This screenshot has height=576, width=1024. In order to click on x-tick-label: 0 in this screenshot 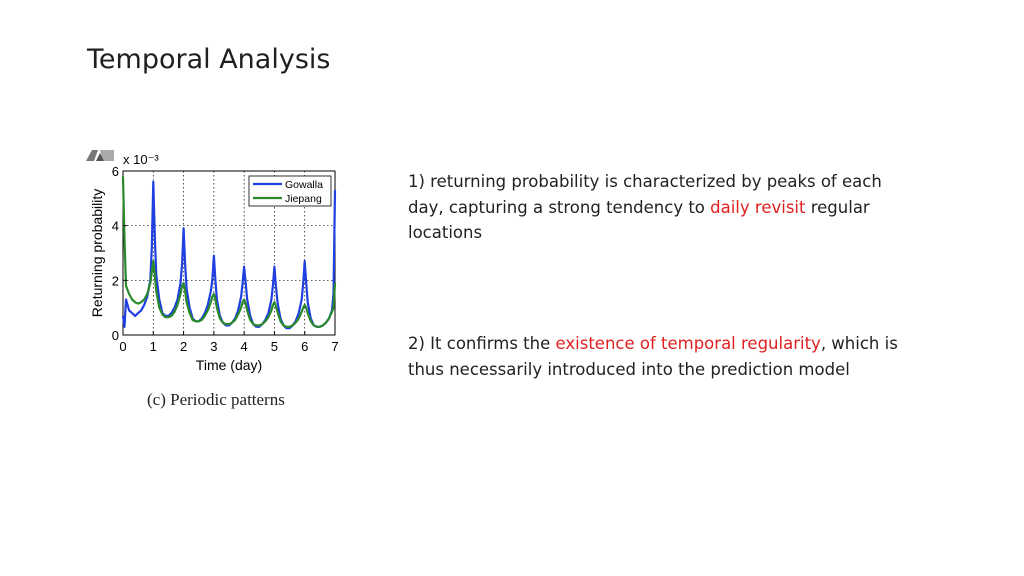, I will do `click(122, 346)`.